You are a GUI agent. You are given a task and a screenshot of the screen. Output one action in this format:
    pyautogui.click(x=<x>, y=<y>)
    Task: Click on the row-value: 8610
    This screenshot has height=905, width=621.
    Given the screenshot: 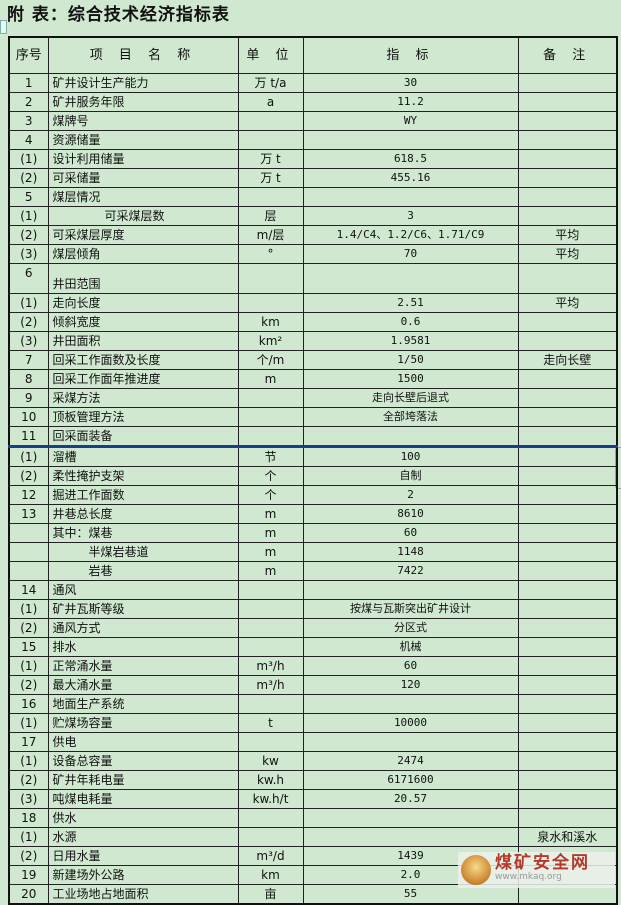 What is the action you would take?
    pyautogui.click(x=410, y=514)
    